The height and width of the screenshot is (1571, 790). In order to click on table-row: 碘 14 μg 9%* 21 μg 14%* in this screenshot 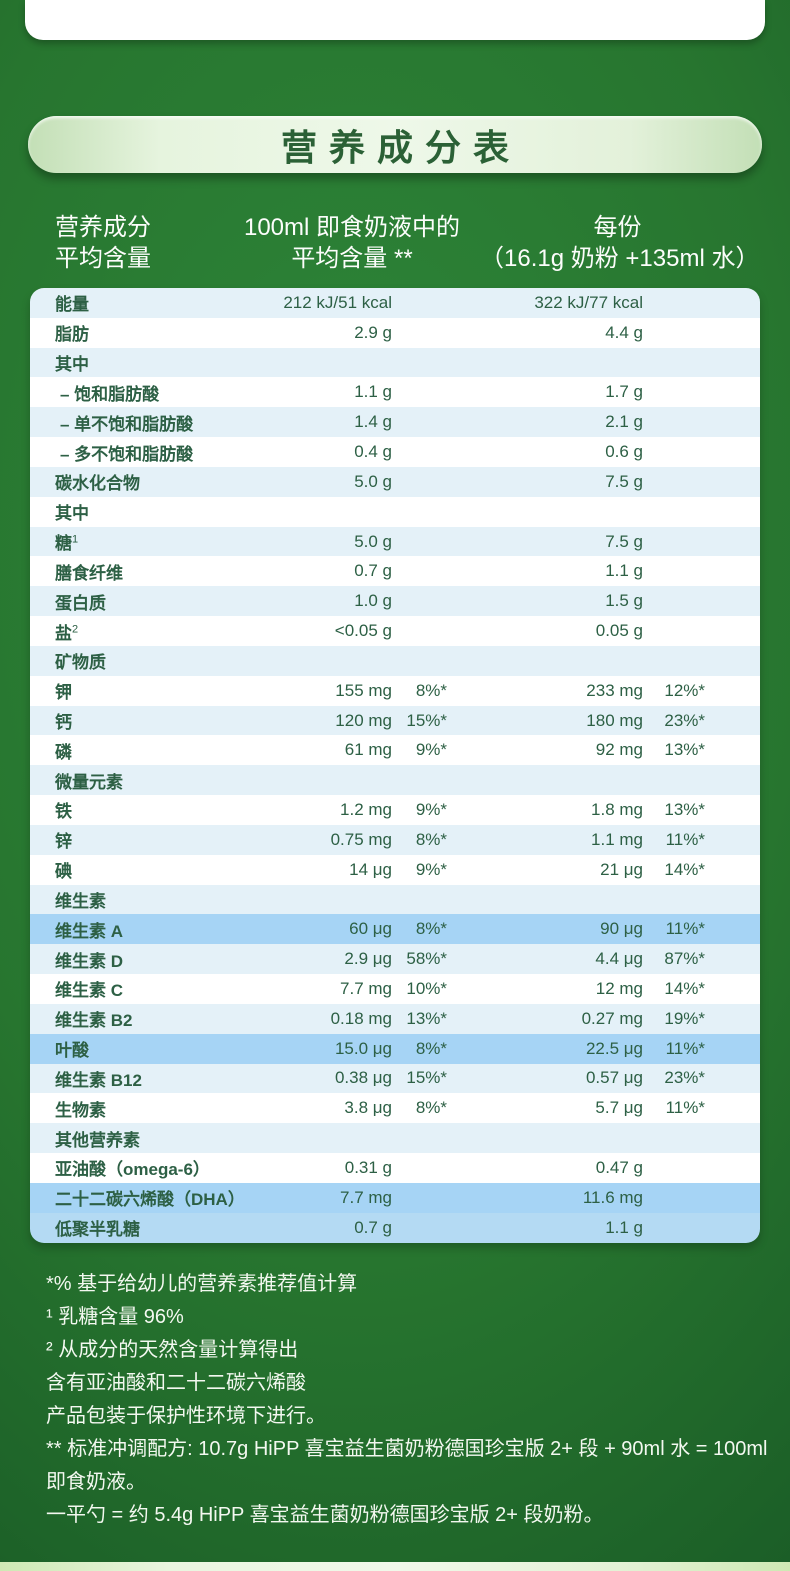, I will do `click(395, 869)`.